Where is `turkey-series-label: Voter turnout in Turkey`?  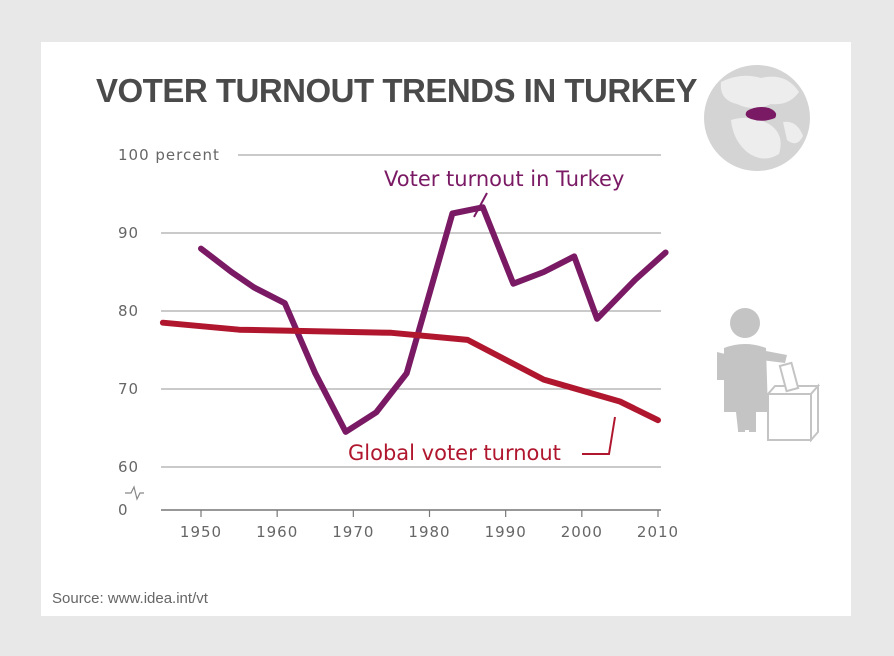
turkey-series-label: Voter turnout in Turkey is located at coordinates (504, 179).